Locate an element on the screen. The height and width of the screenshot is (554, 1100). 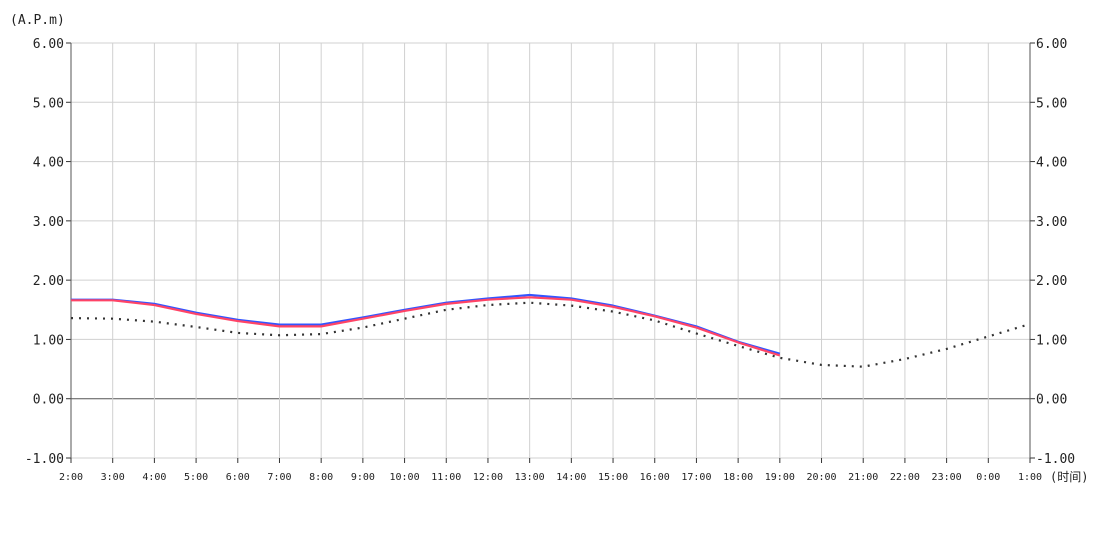
x-tick-label: 12:00 is located at coordinates (488, 477).